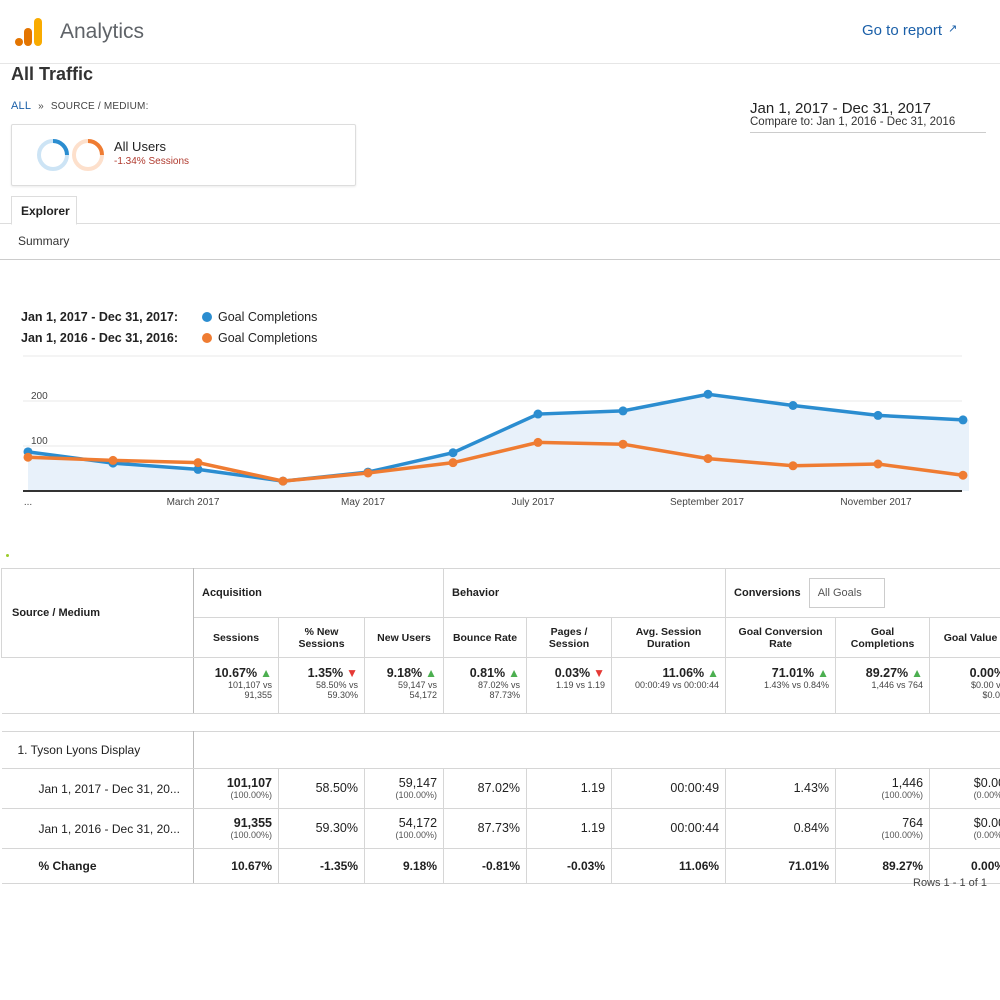 This screenshot has width=1000, height=1000. Describe the element at coordinates (236, 637) in the screenshot. I see `column-header: Sessions` at that location.